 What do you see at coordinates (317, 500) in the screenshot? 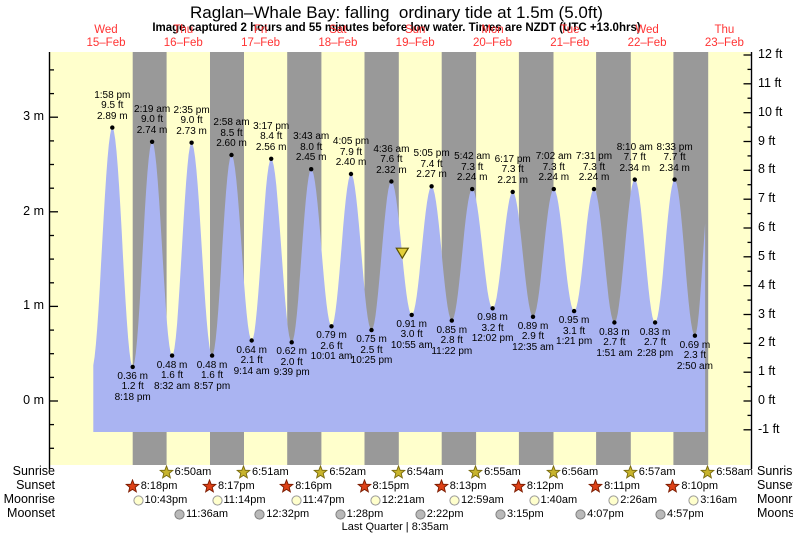
I see `moonrise-event: 11:47pm` at bounding box center [317, 500].